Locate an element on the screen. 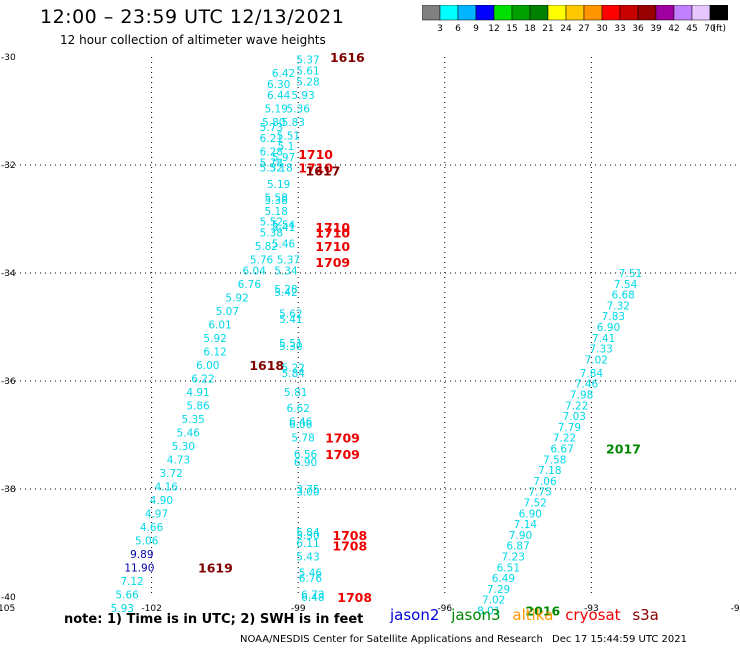 The width and height of the screenshot is (740, 650). wave-height-value: 6.87 is located at coordinates (517, 547).